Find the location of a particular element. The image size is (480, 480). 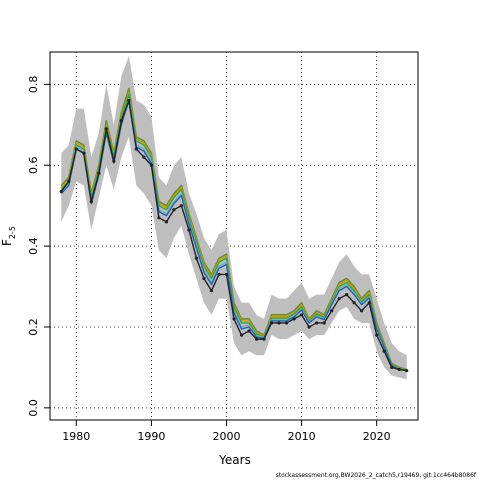

y-tick-label: 0.8 is located at coordinates (33, 85).